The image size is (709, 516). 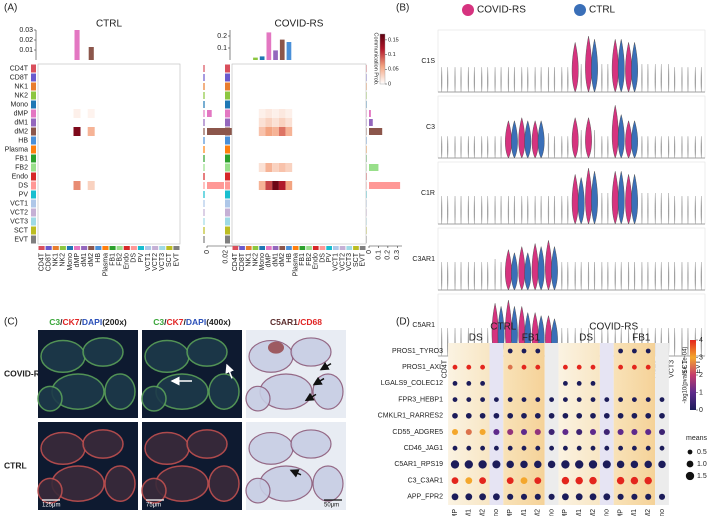 I want to click on colorbar, so click(x=382, y=59).